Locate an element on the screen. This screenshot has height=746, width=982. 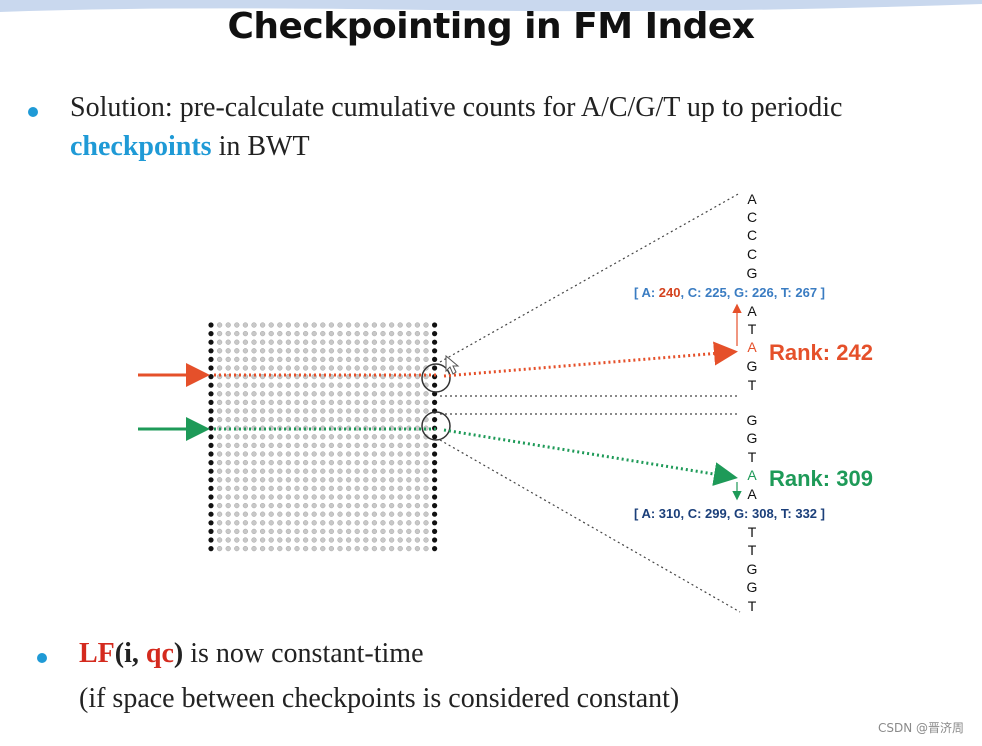
checkpoints-highlight: checkpoints is located at coordinates (141, 146).